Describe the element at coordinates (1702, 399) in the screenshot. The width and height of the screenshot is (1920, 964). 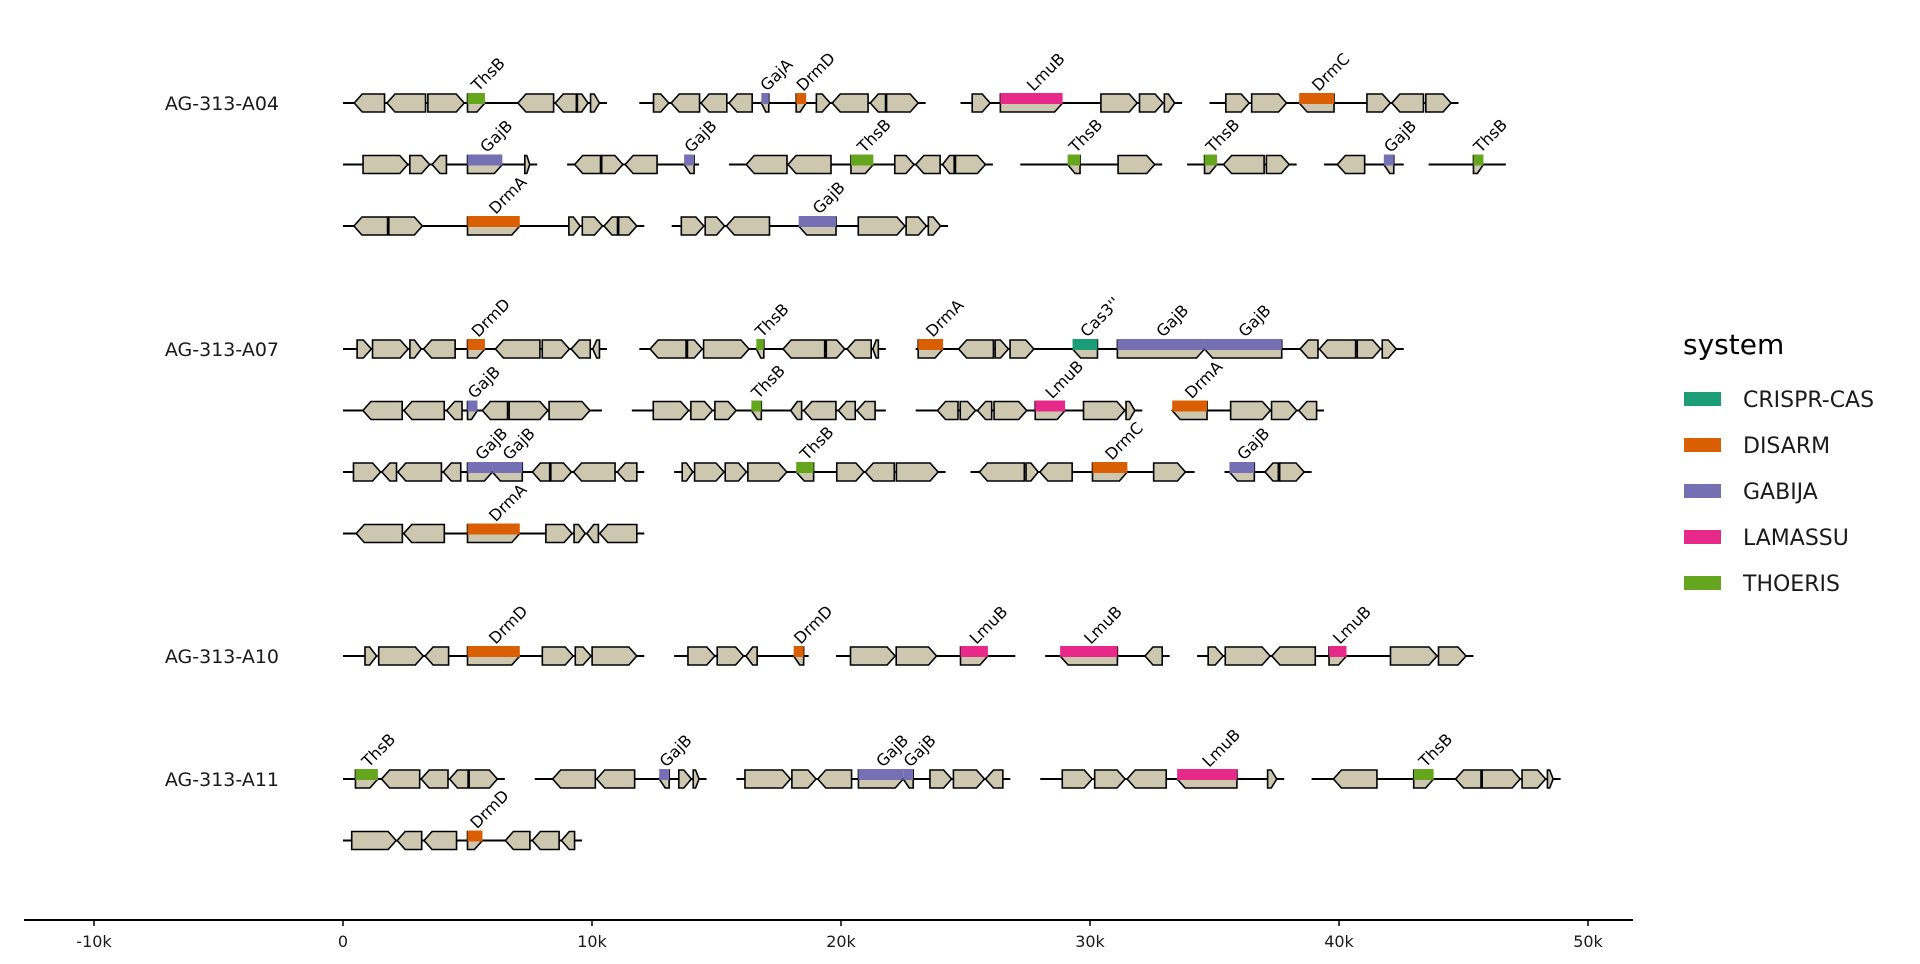
I see `legend-key-crispr-cas` at that location.